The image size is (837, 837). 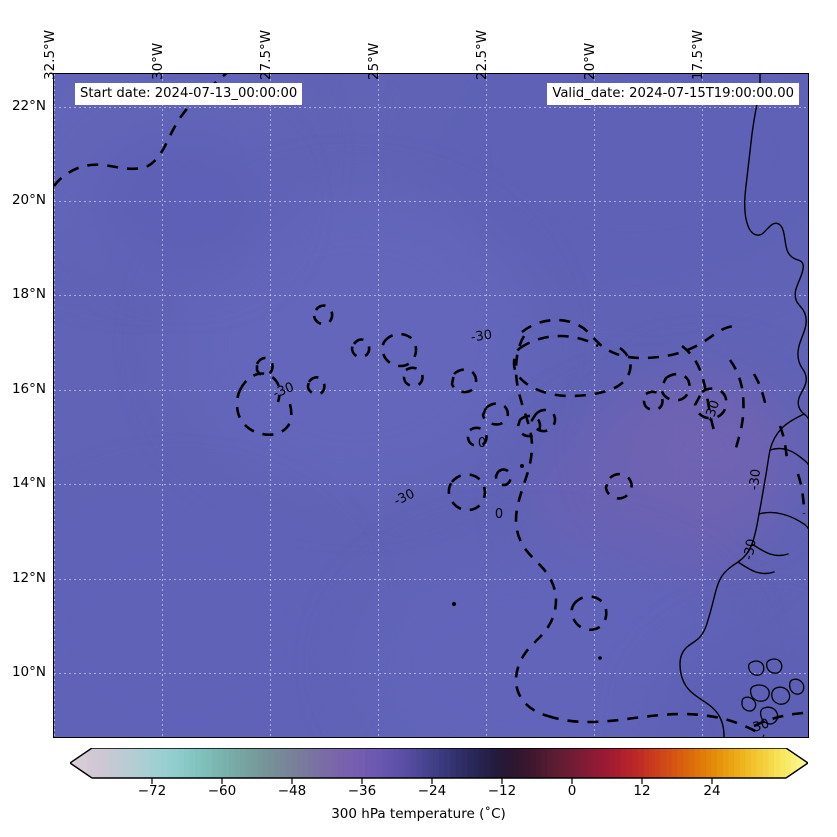 I want to click on xtick-label-6: 17.5°W, so click(x=698, y=54).